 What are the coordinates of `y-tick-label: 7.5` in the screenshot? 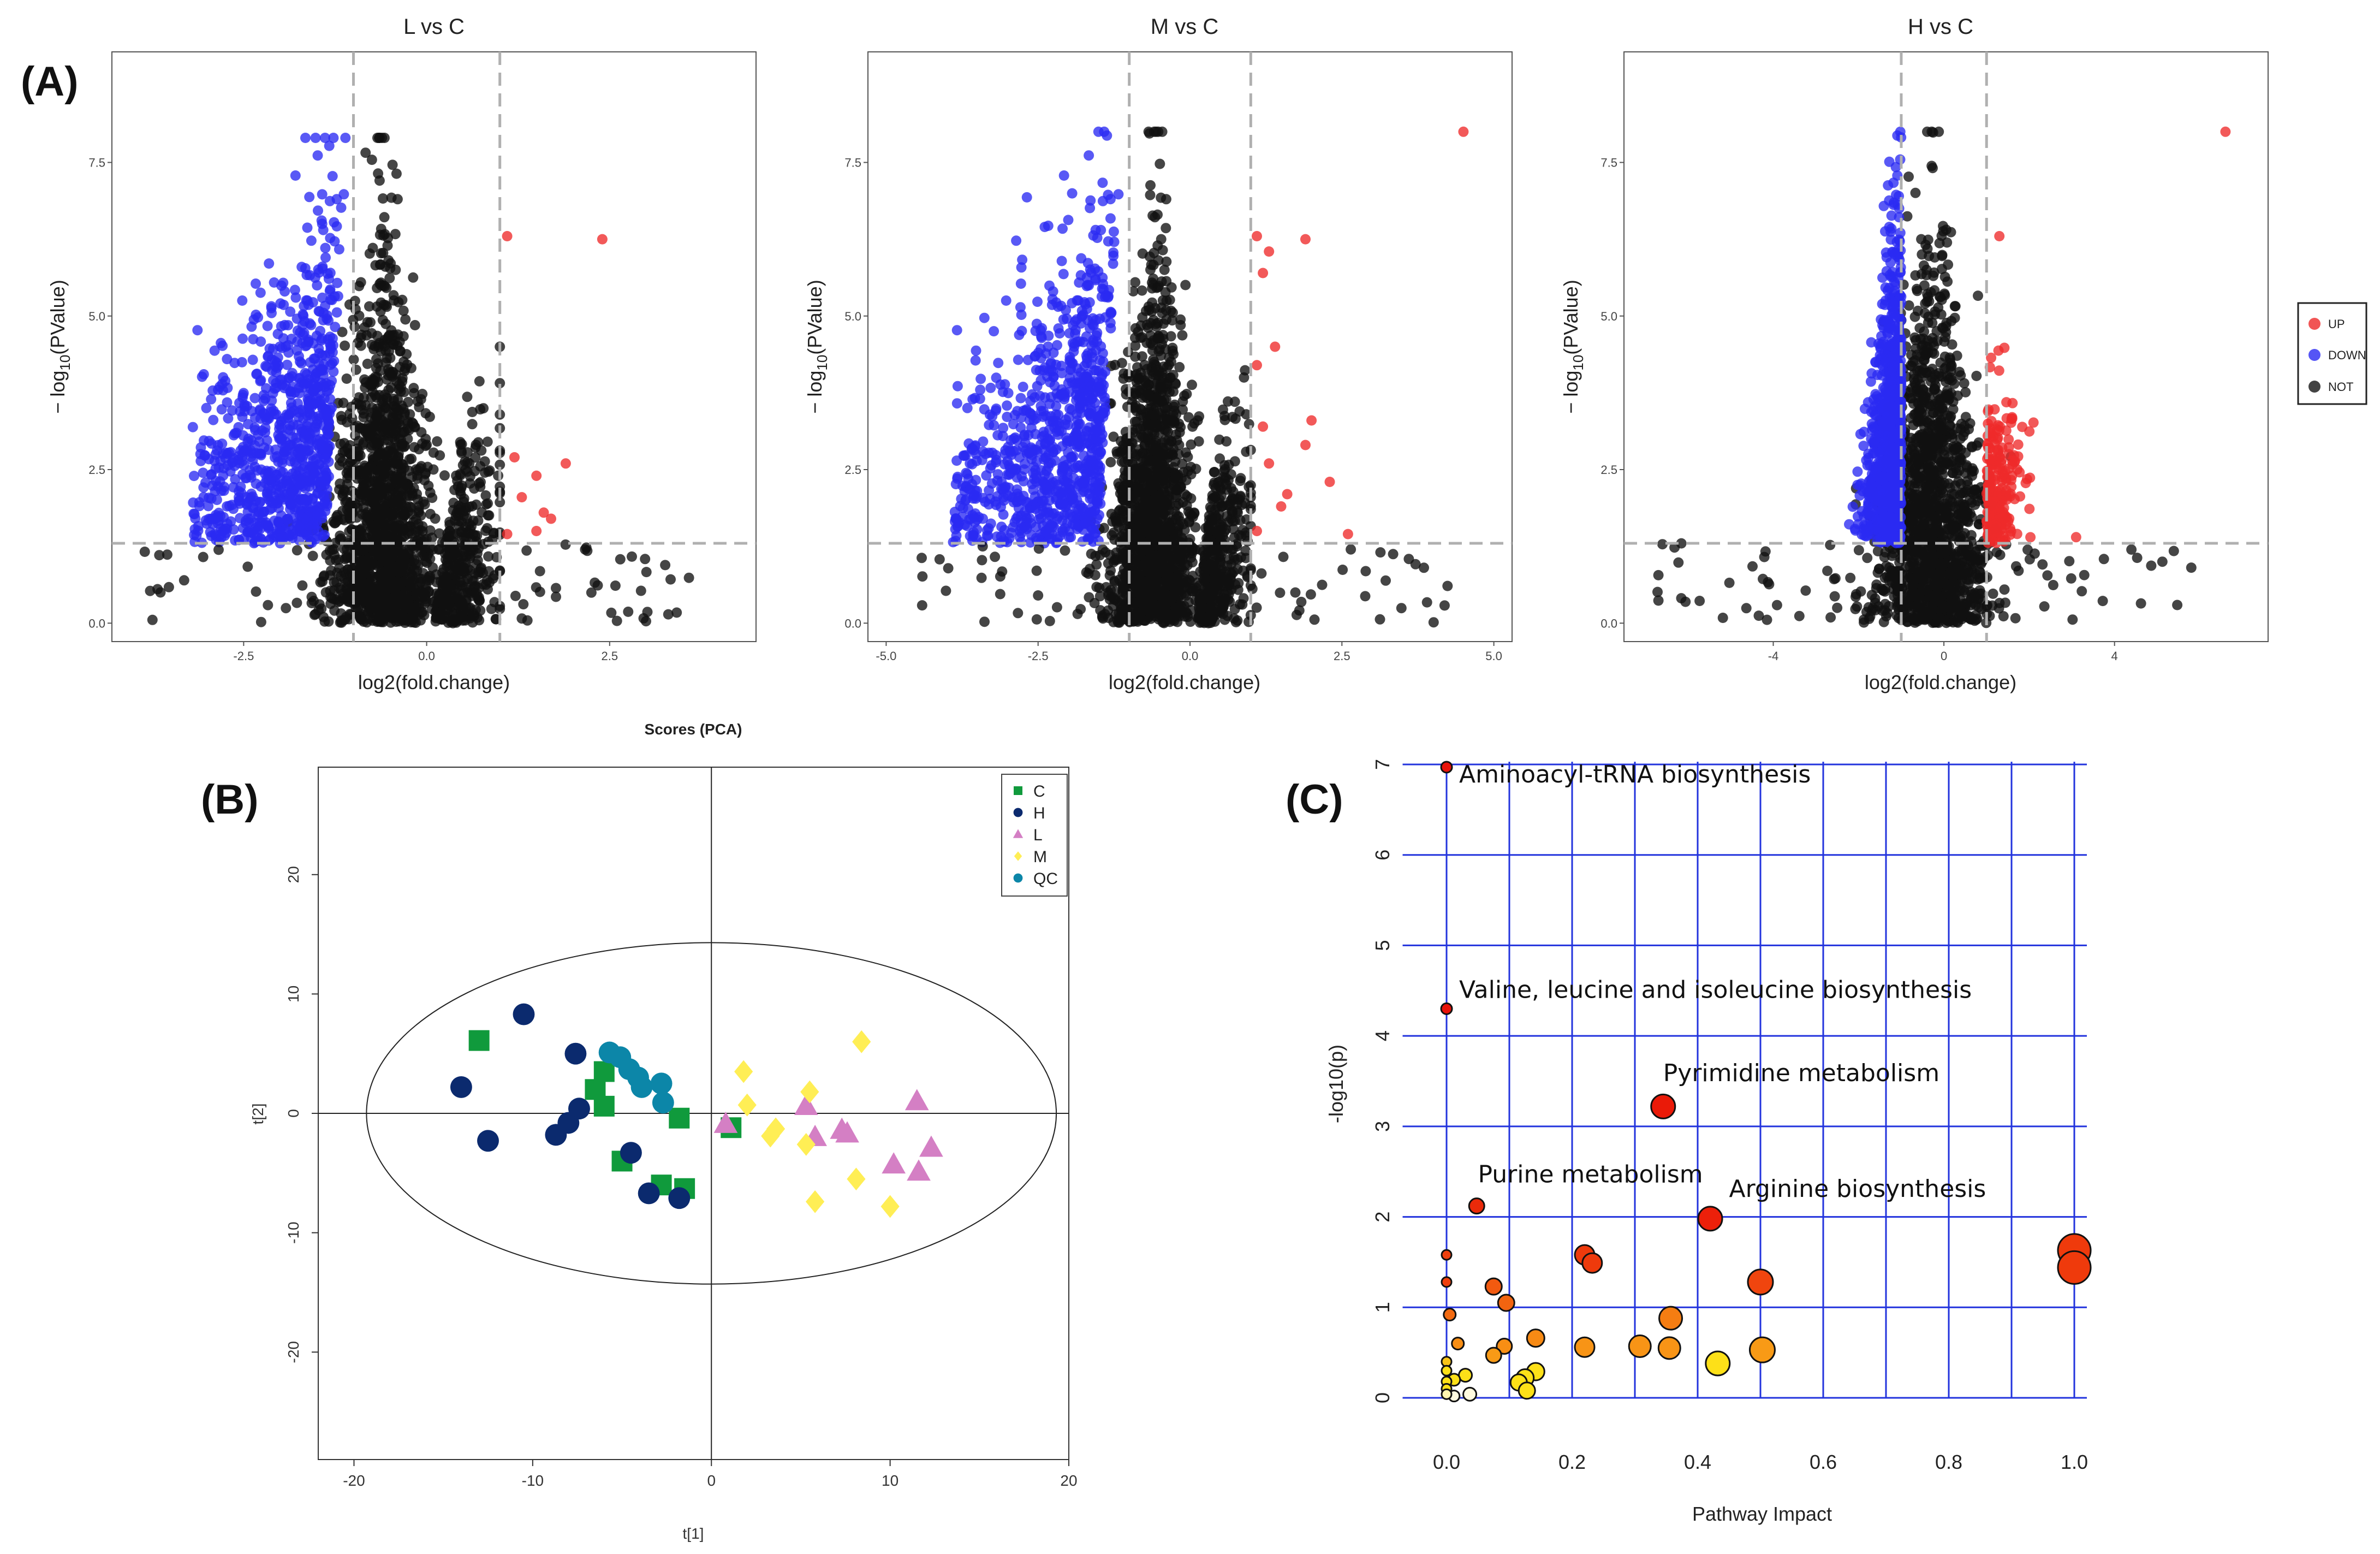 It's located at (96, 163).